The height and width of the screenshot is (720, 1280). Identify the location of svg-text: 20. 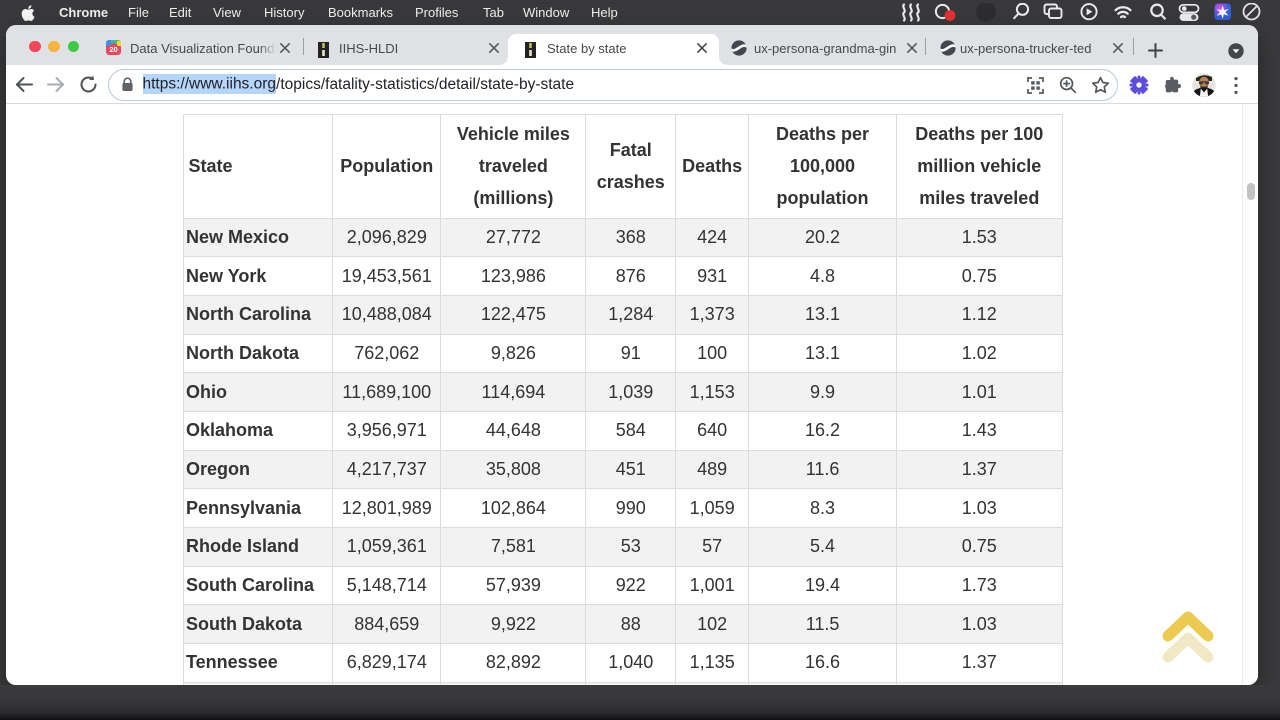
(113, 49).